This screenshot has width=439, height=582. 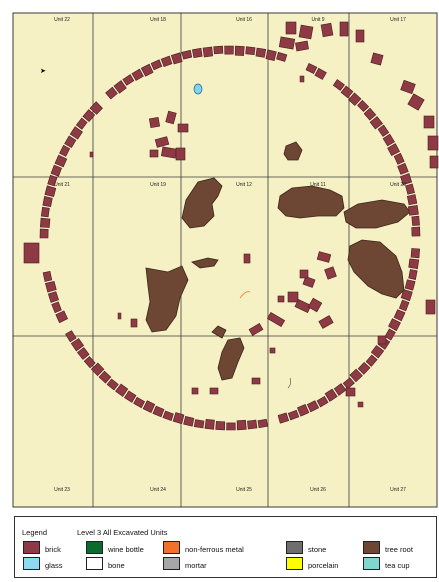 What do you see at coordinates (158, 20) in the screenshot?
I see `unit-label: Unit 18` at bounding box center [158, 20].